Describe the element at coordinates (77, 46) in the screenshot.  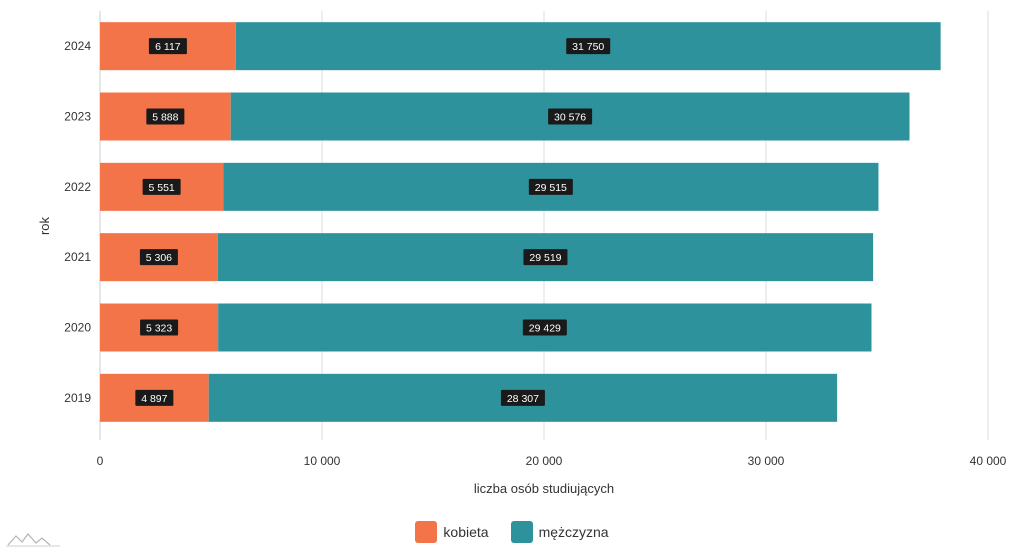
I see `y-tick-label: 2024` at that location.